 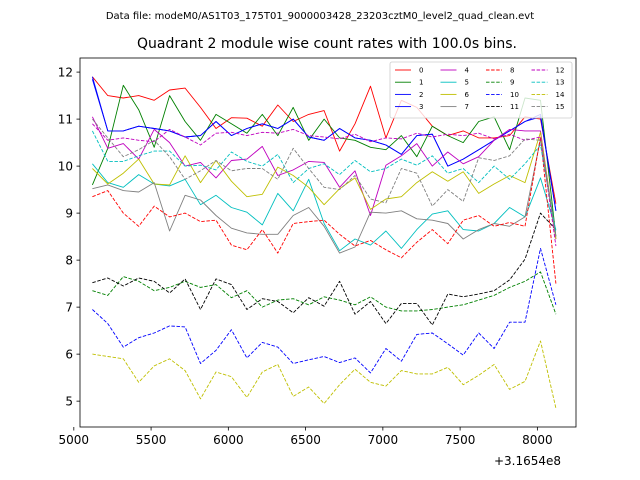 What do you see at coordinates (305, 440) in the screenshot?
I see `x-tick-label: 6500` at bounding box center [305, 440].